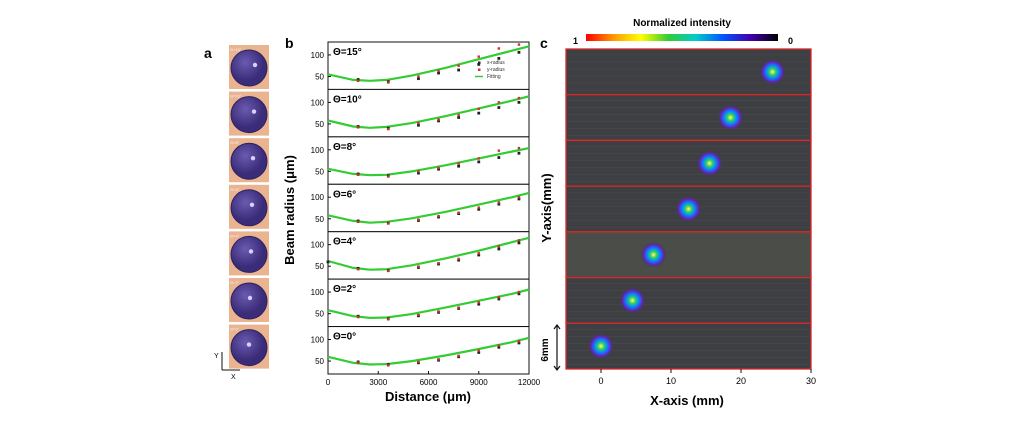  Describe the element at coordinates (347, 52) in the screenshot. I see `subplot-angle-label: Θ=15°` at that location.